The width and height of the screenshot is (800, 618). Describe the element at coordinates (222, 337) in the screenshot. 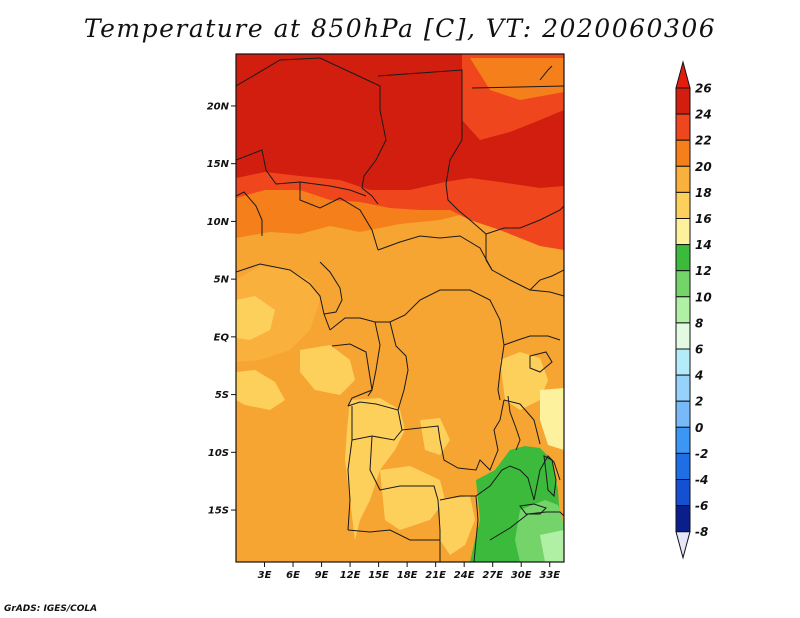

I see `lat-tick-label: EQ` at that location.